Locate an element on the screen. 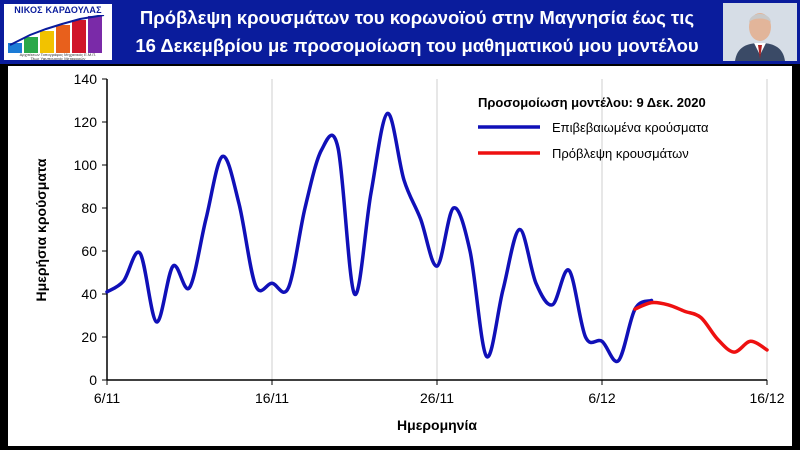 This screenshot has height=450, width=800. x-tick-label: 16/11 is located at coordinates (272, 398).